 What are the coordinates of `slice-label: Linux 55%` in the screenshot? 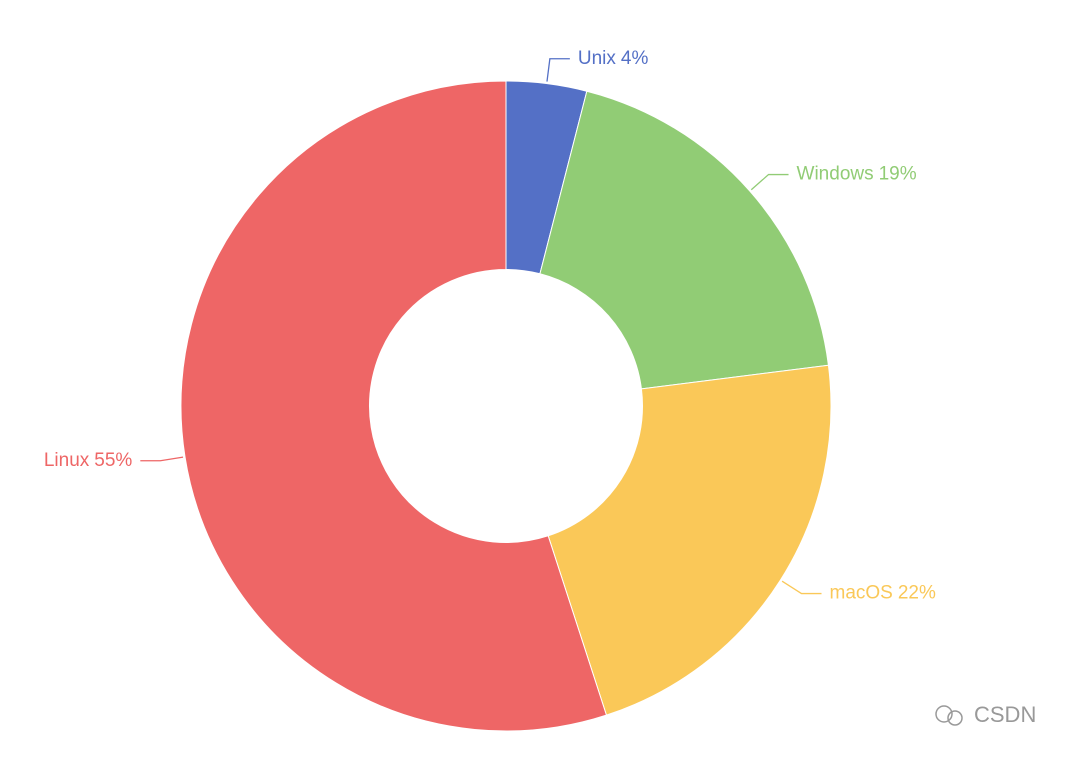 It's located at (88, 460).